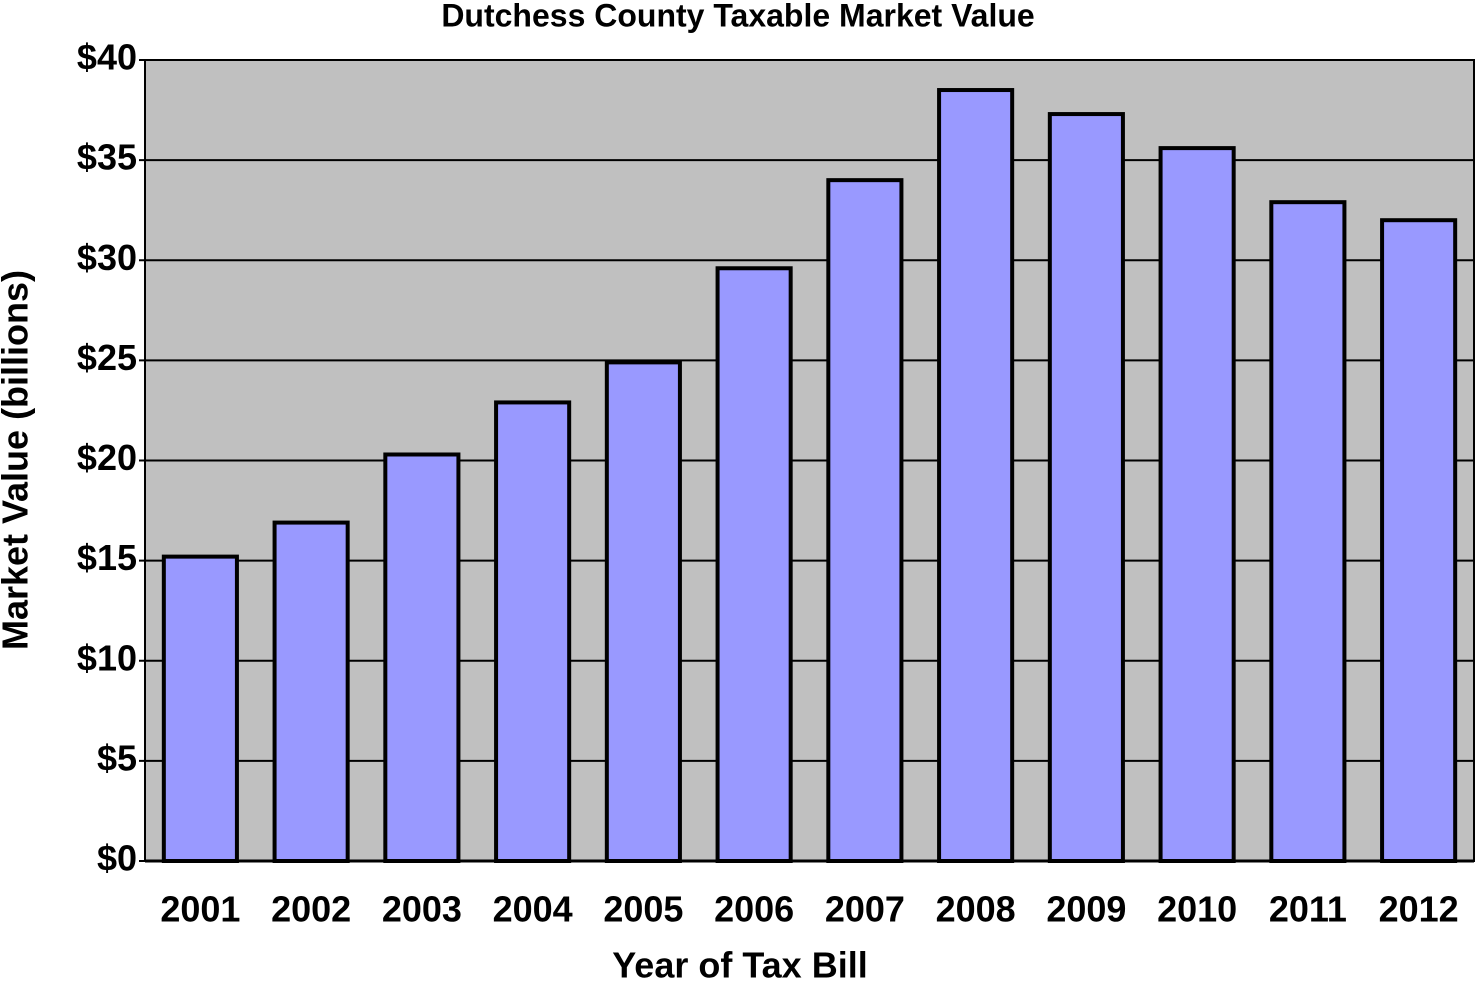  I want to click on x-tick-label: 2006, so click(754, 909).